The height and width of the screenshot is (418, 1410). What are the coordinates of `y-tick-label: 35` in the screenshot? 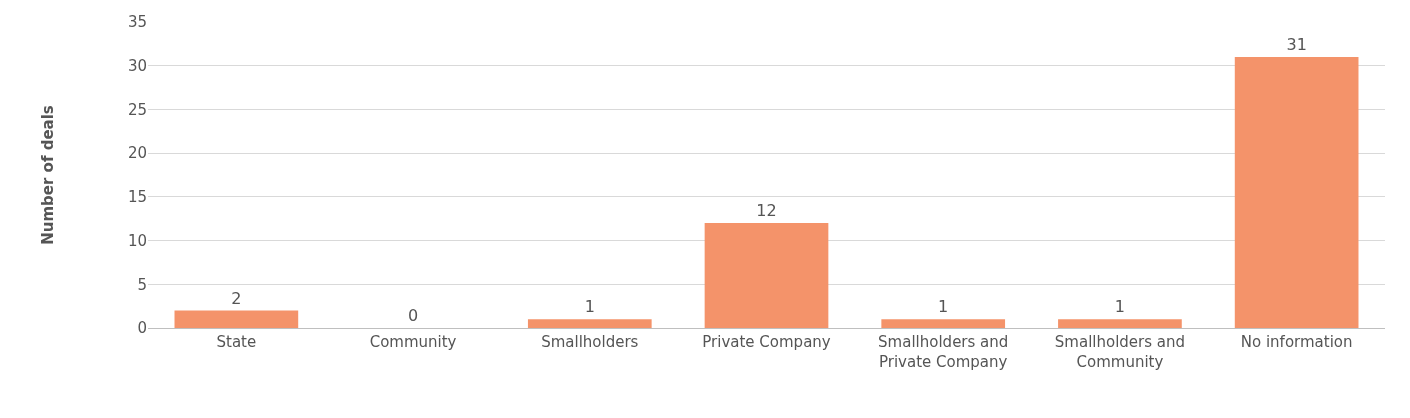 It's located at (137, 22).